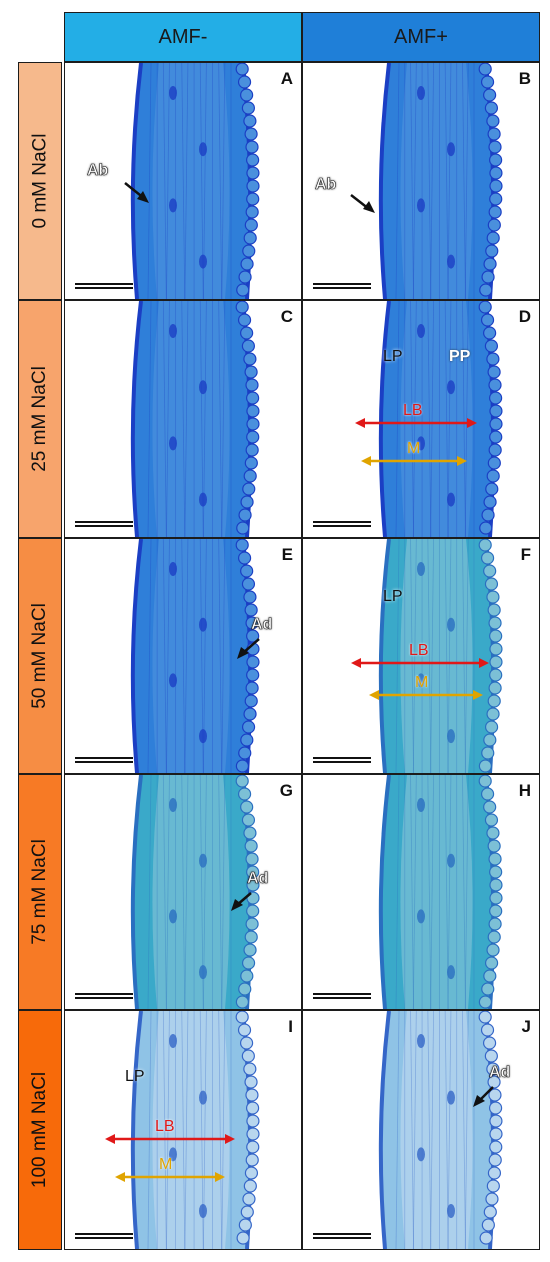 This screenshot has height=1262, width=550. Describe the element at coordinates (524, 78) in the screenshot. I see `panel-letter: B` at that location.